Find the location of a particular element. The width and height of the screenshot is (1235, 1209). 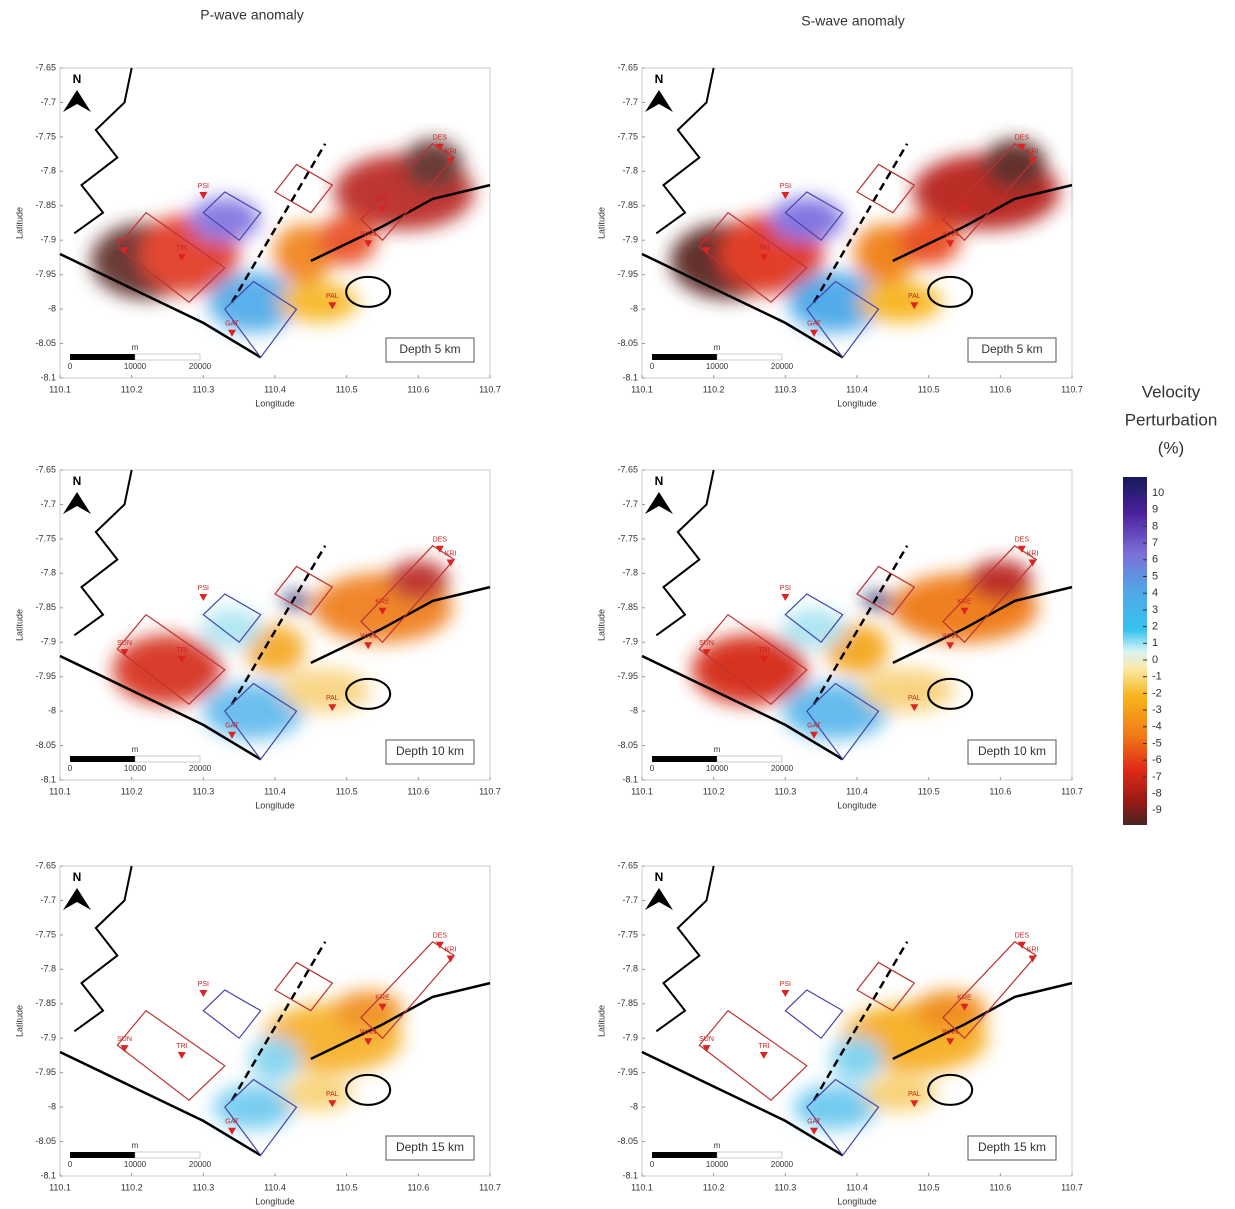

fault-line is located at coordinates (278, 625).